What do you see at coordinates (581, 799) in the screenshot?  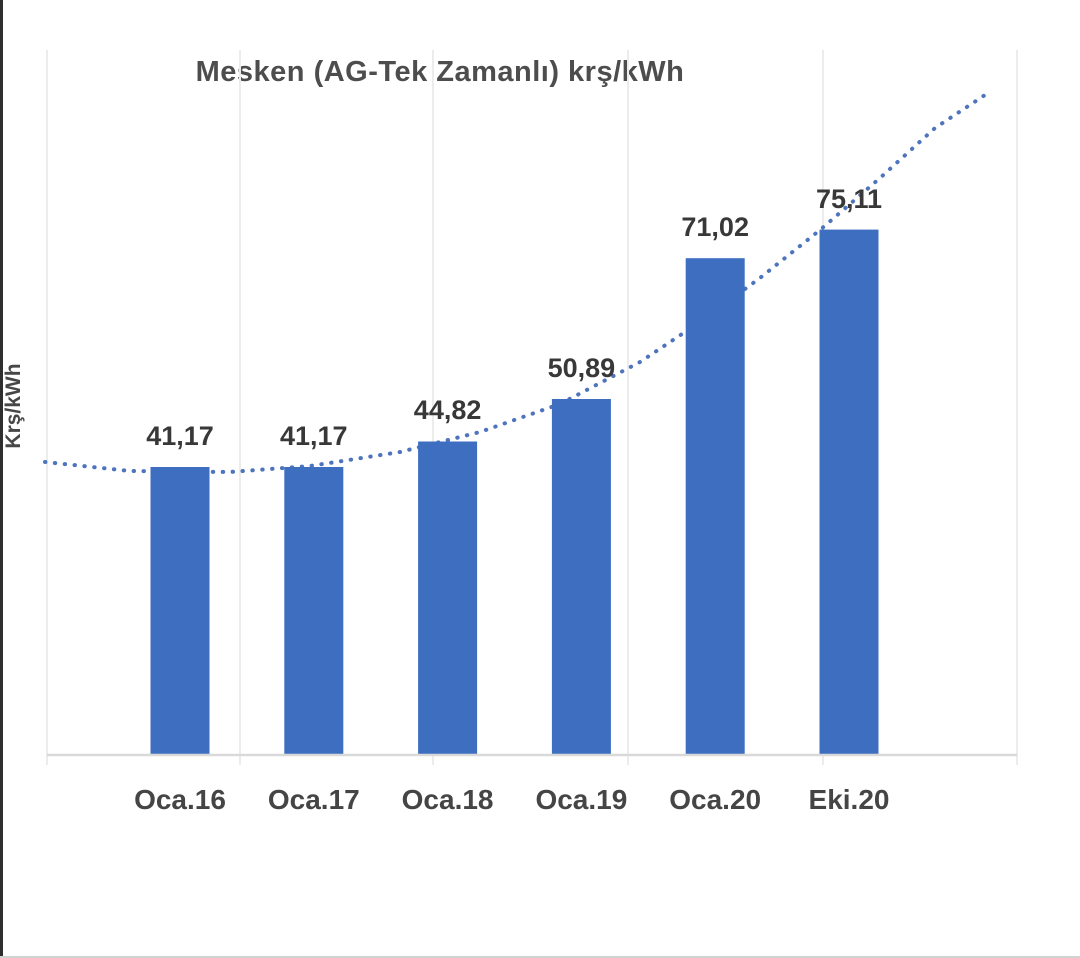 I see `x-axis-category-label: Oca.19` at bounding box center [581, 799].